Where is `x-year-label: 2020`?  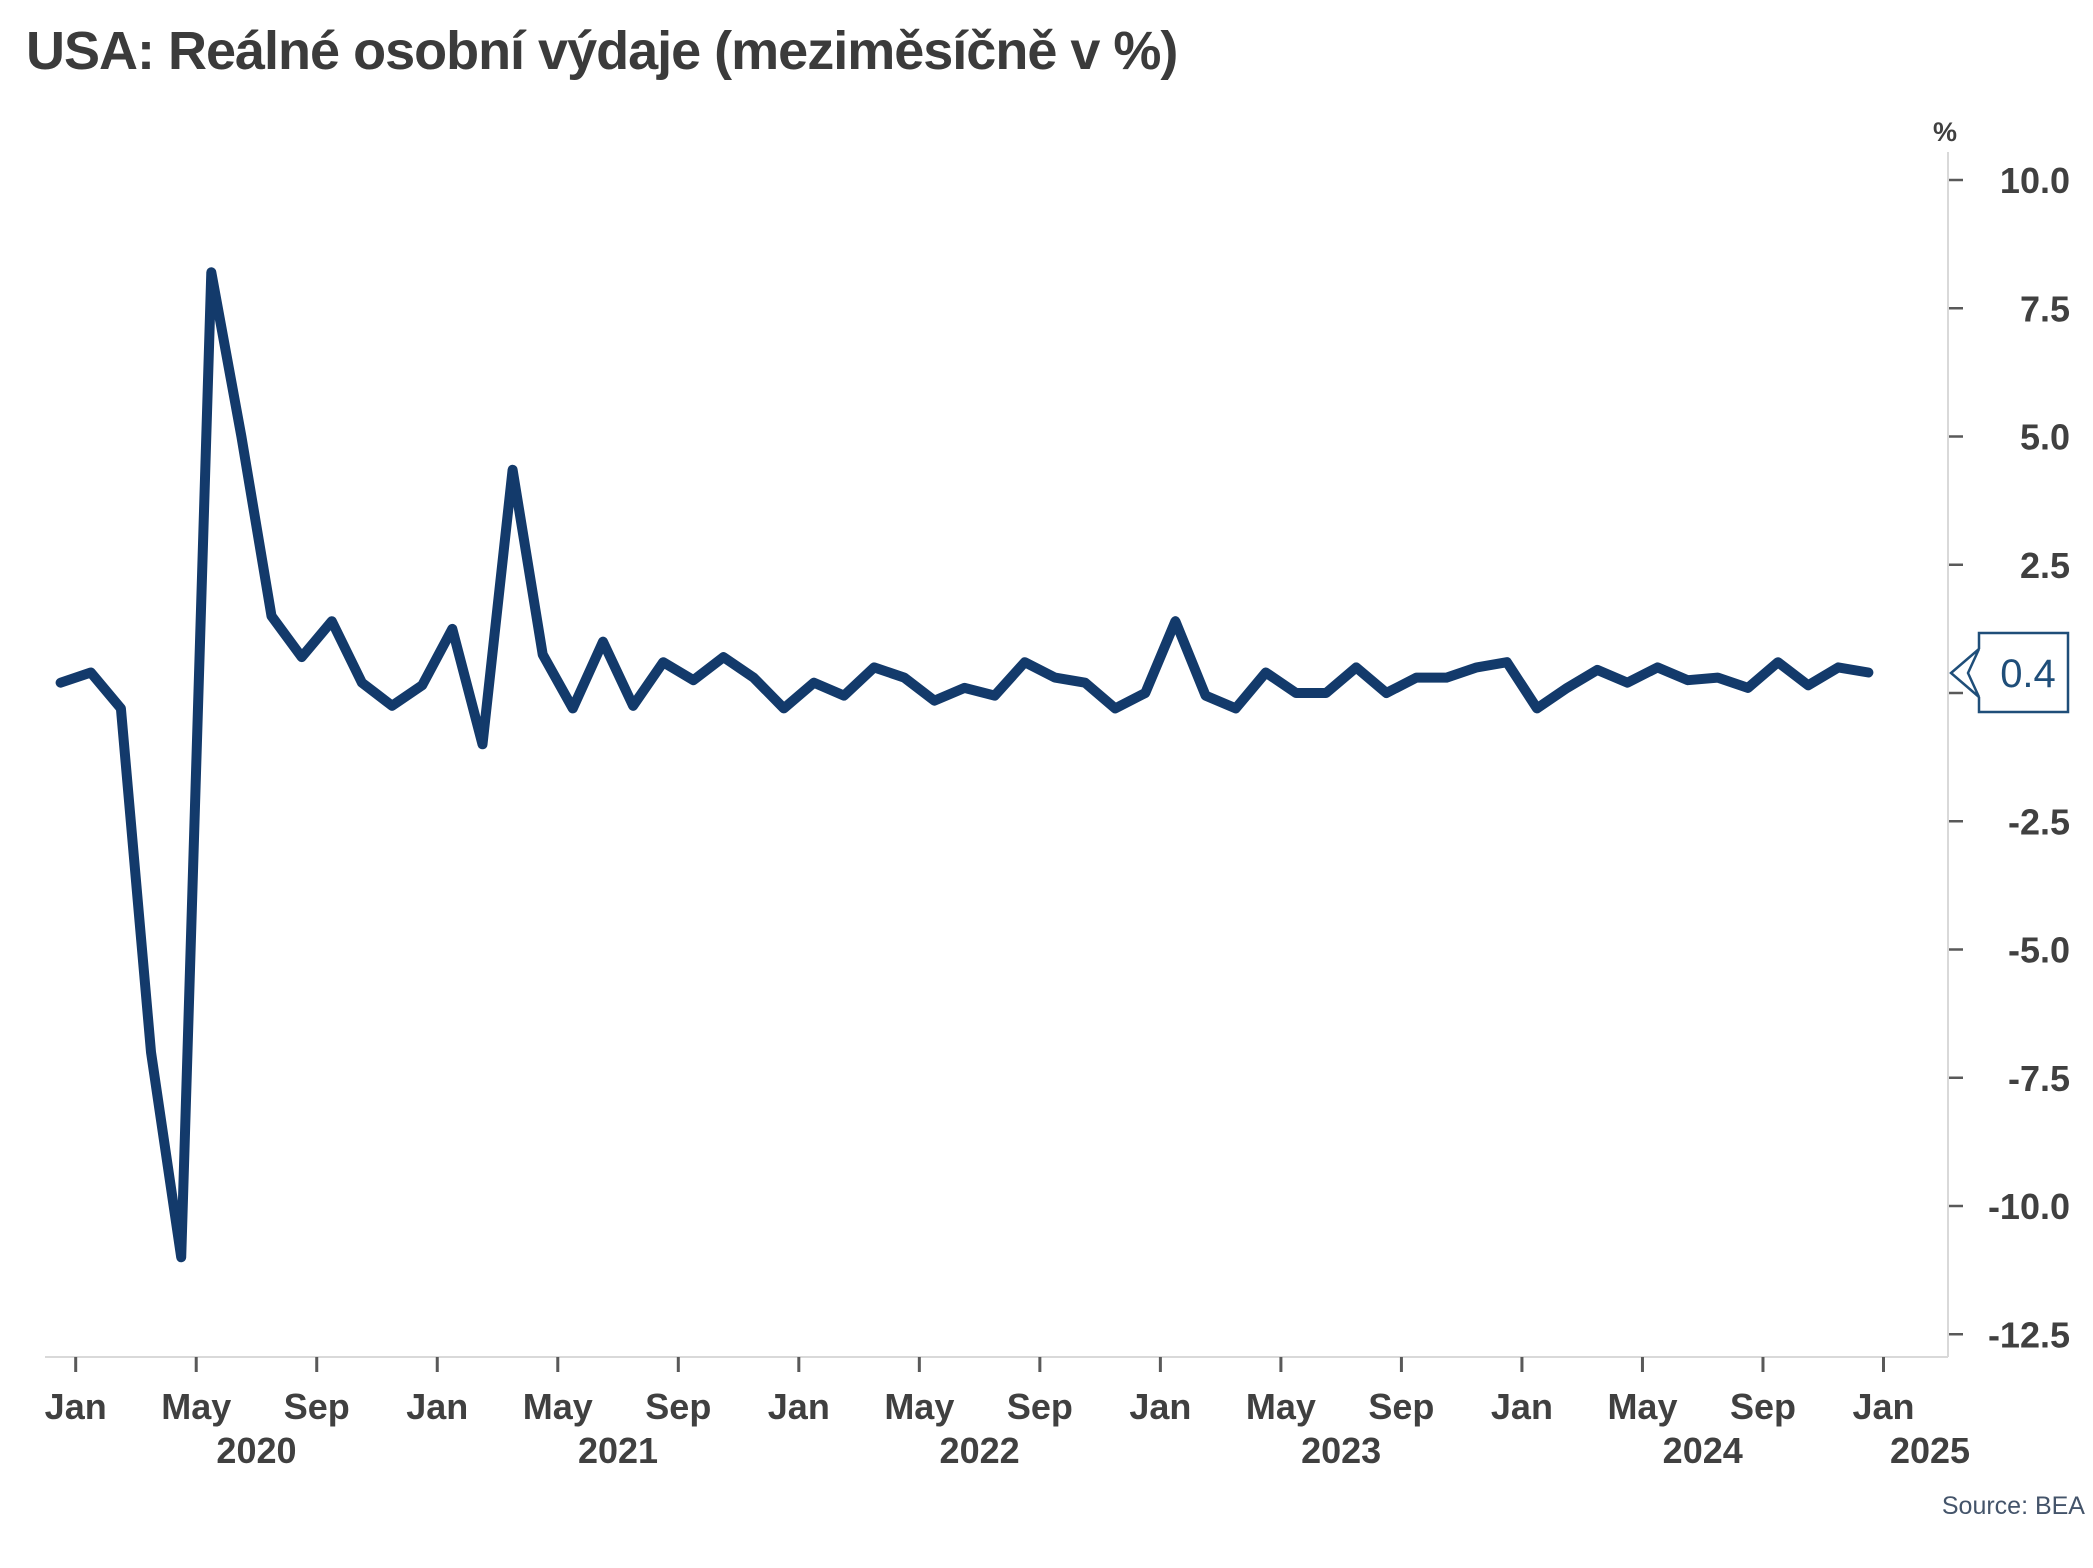
x-year-label: 2020 is located at coordinates (256, 1450).